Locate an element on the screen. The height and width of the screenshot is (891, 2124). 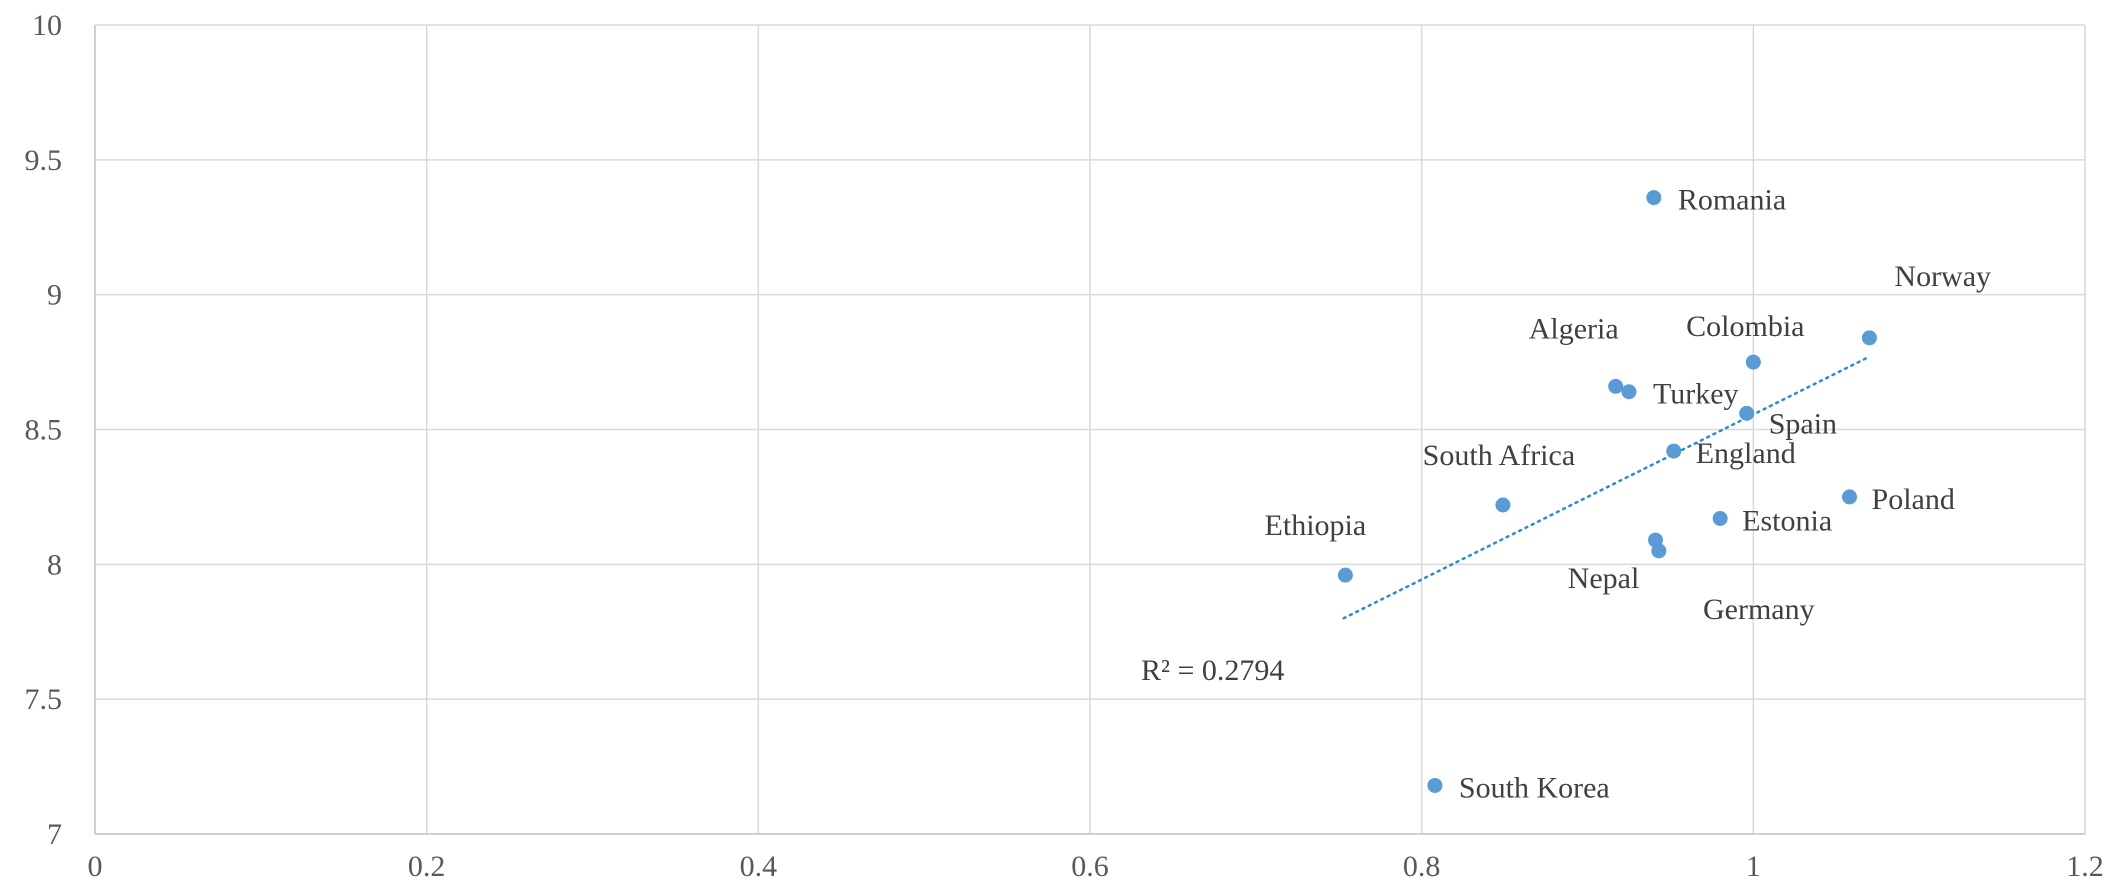
x-tick-label: 1.2 is located at coordinates (2085, 866).